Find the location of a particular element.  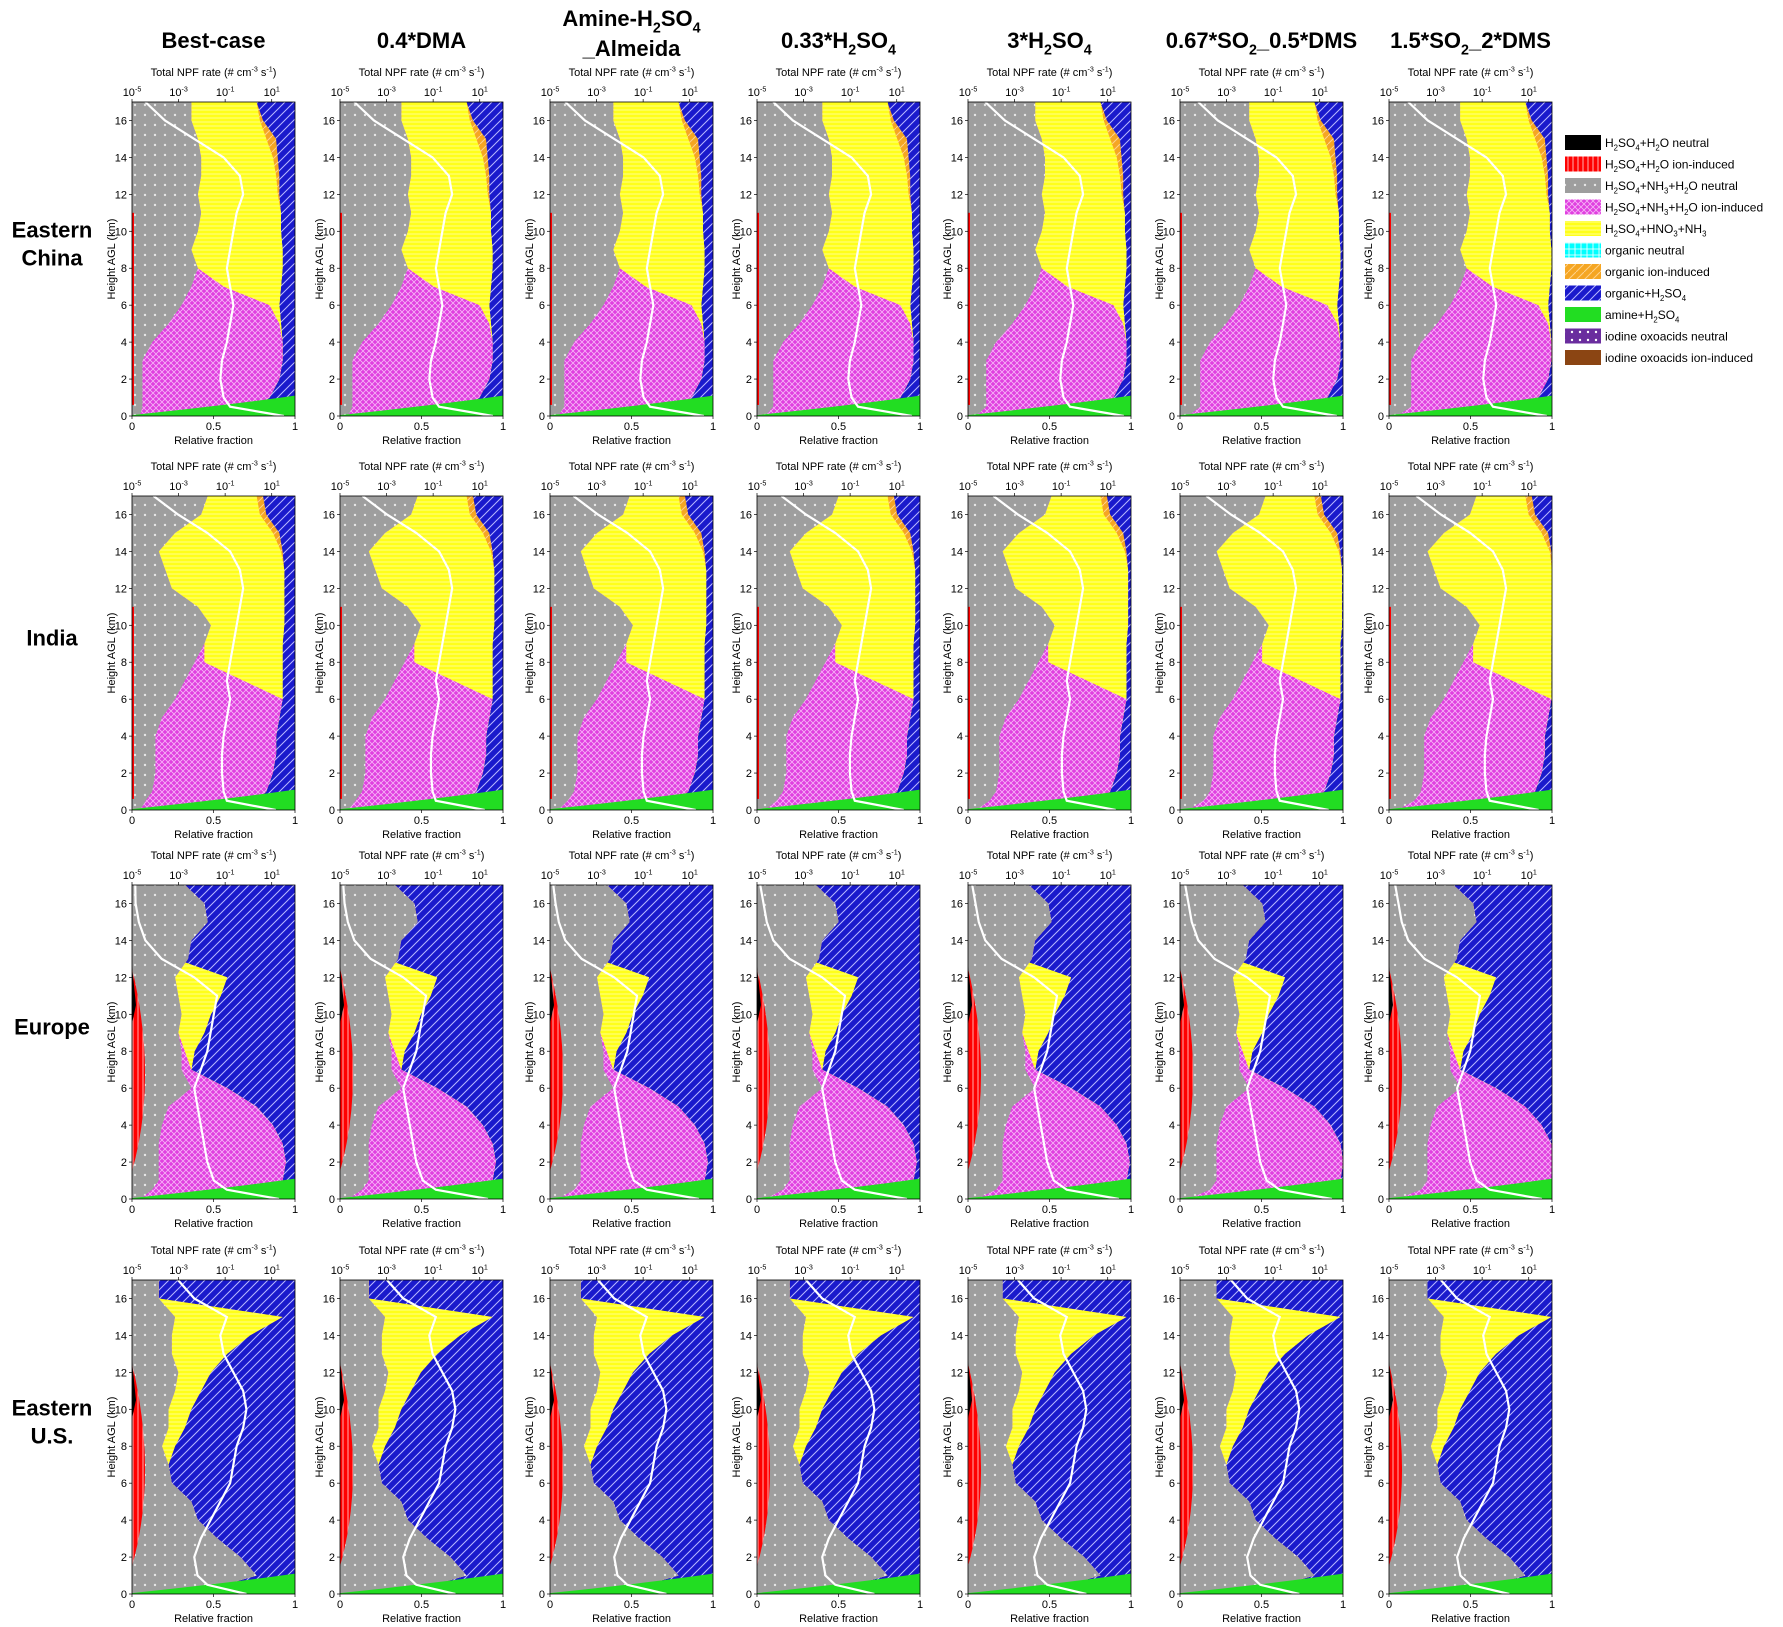

legend-swatch is located at coordinates (1583, 207).